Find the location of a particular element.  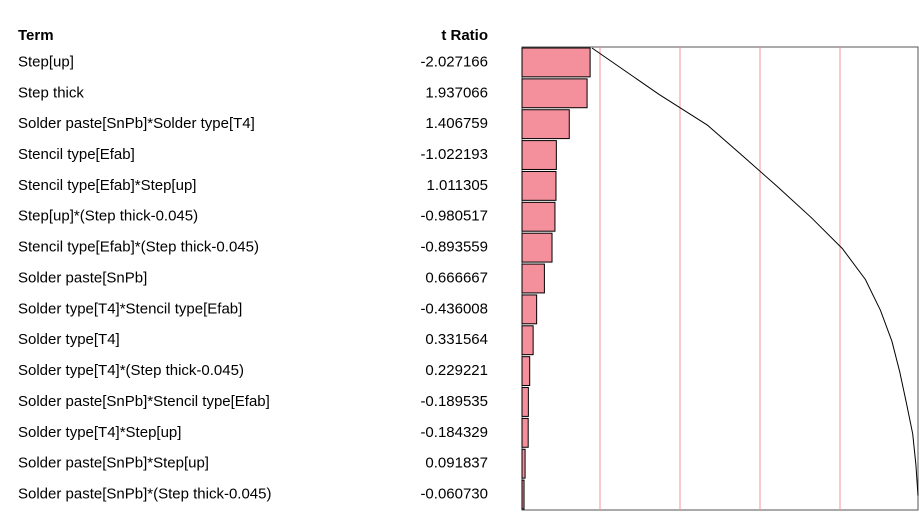

t-ratio-label: 0.229221 is located at coordinates (456, 370).